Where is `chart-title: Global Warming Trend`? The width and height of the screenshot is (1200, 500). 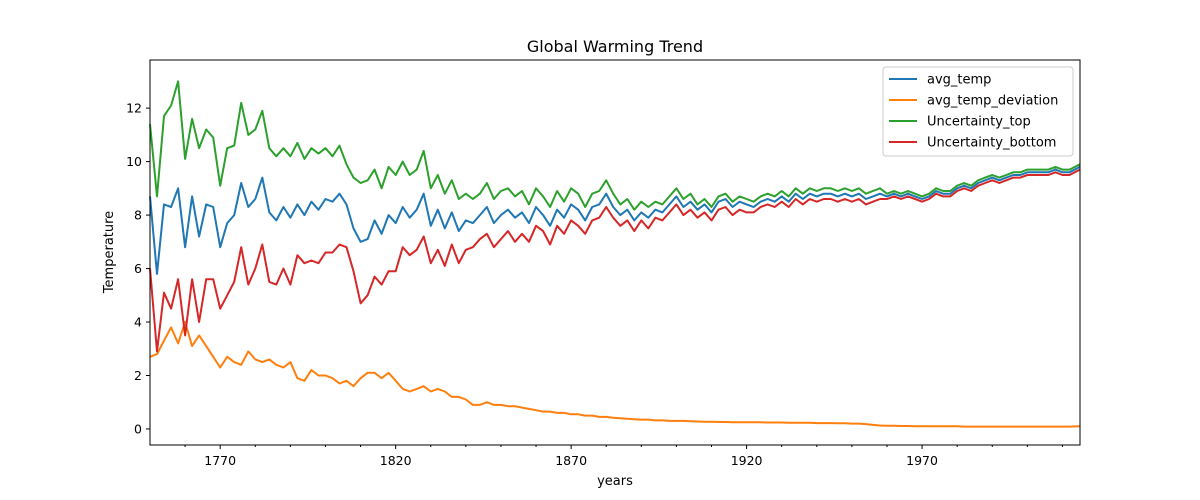
chart-title: Global Warming Trend is located at coordinates (615, 46).